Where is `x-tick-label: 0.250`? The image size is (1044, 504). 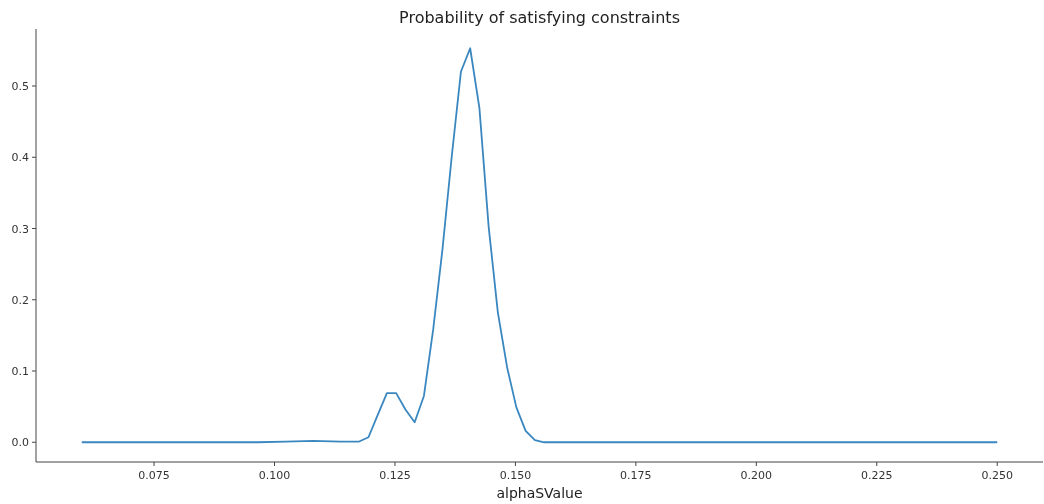 x-tick-label: 0.250 is located at coordinates (997, 475).